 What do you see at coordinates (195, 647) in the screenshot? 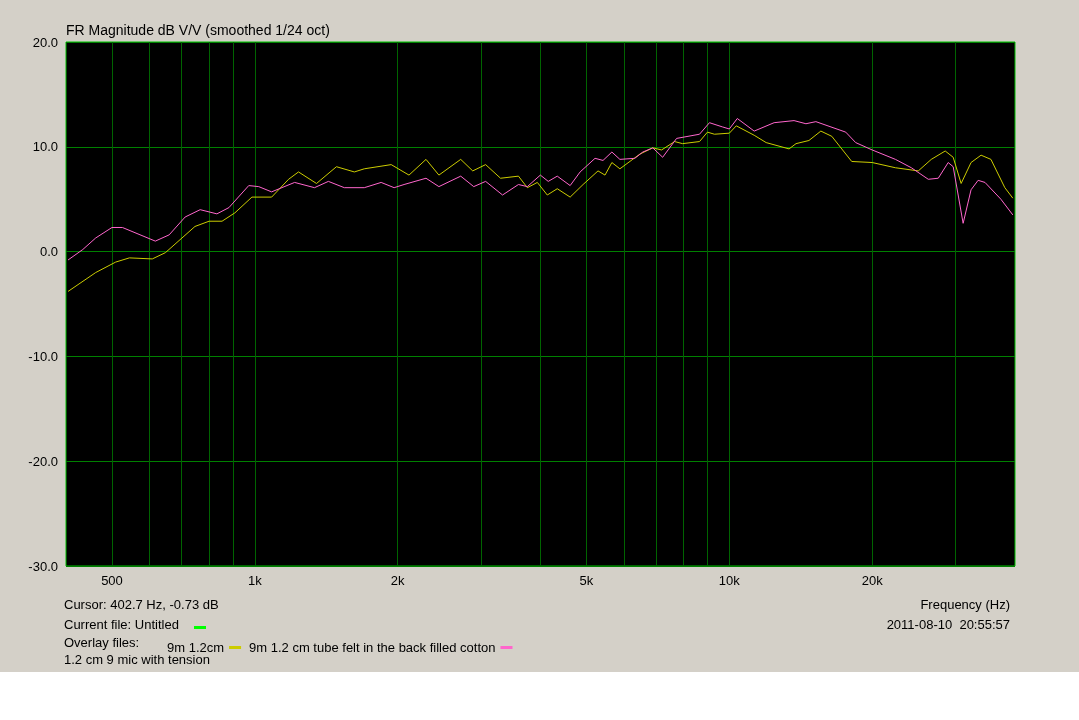
I see `legend-label: 9m 1.2cm` at bounding box center [195, 647].